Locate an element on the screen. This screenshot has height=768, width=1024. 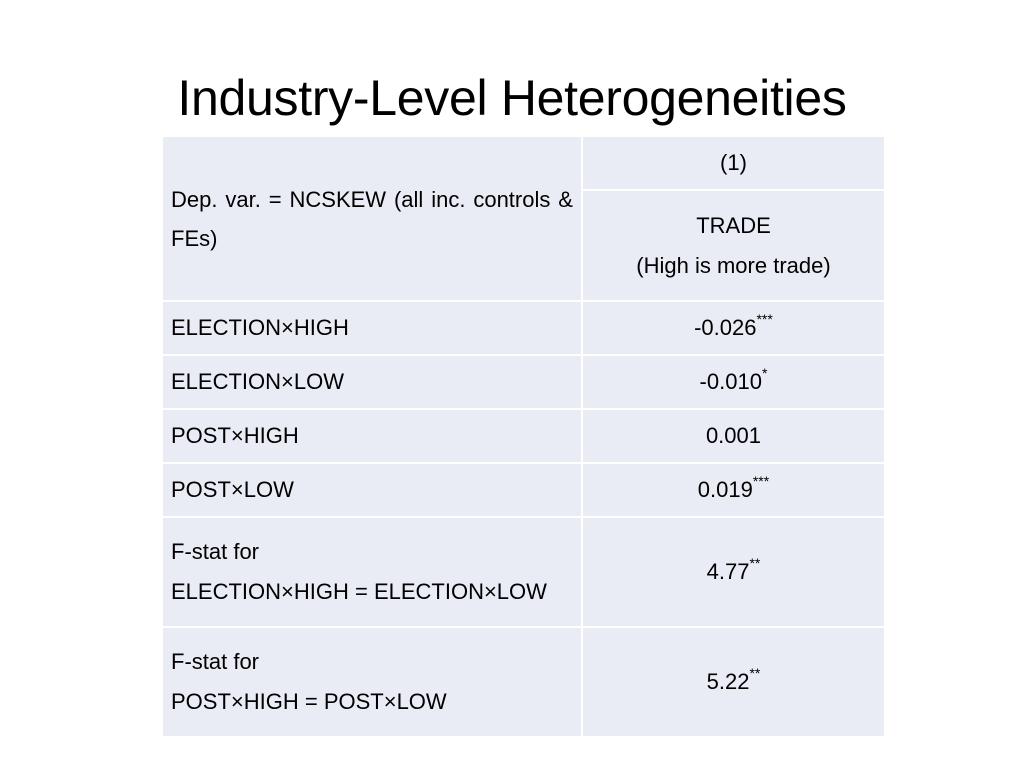
table-row: ELECTION×HIGH -0.026*** is located at coordinates (524, 329).